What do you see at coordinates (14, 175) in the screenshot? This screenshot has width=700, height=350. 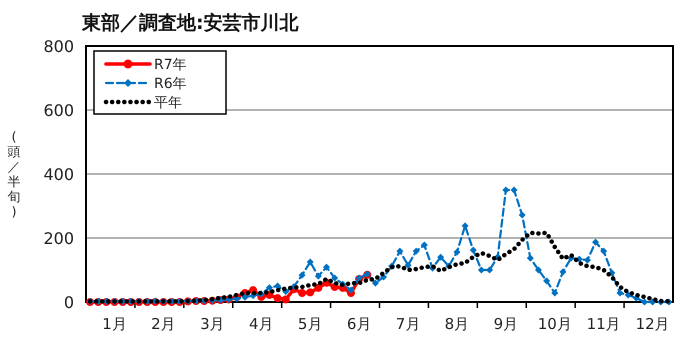 I see `y-axis-title: (頭／半旬)` at bounding box center [14, 175].